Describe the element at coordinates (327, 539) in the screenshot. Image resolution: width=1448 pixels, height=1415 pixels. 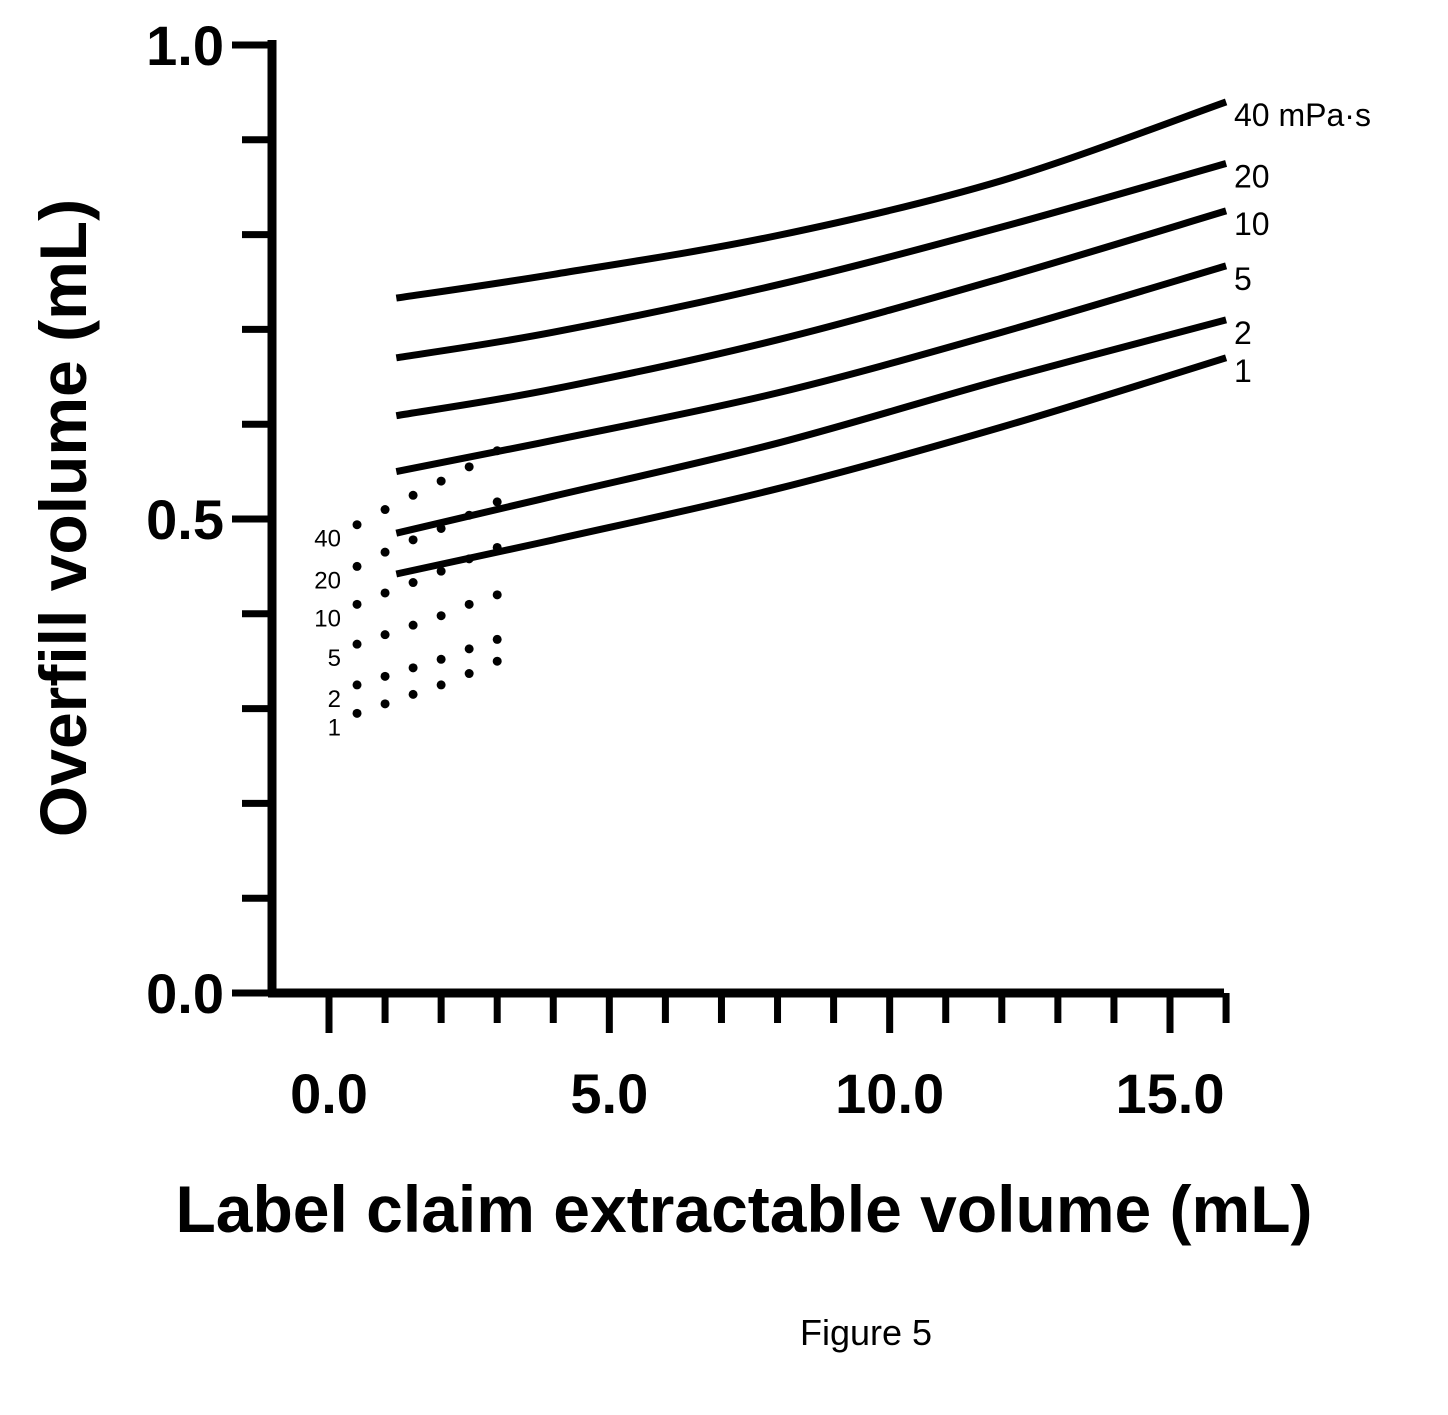
I see `left-series-label: 40` at that location.